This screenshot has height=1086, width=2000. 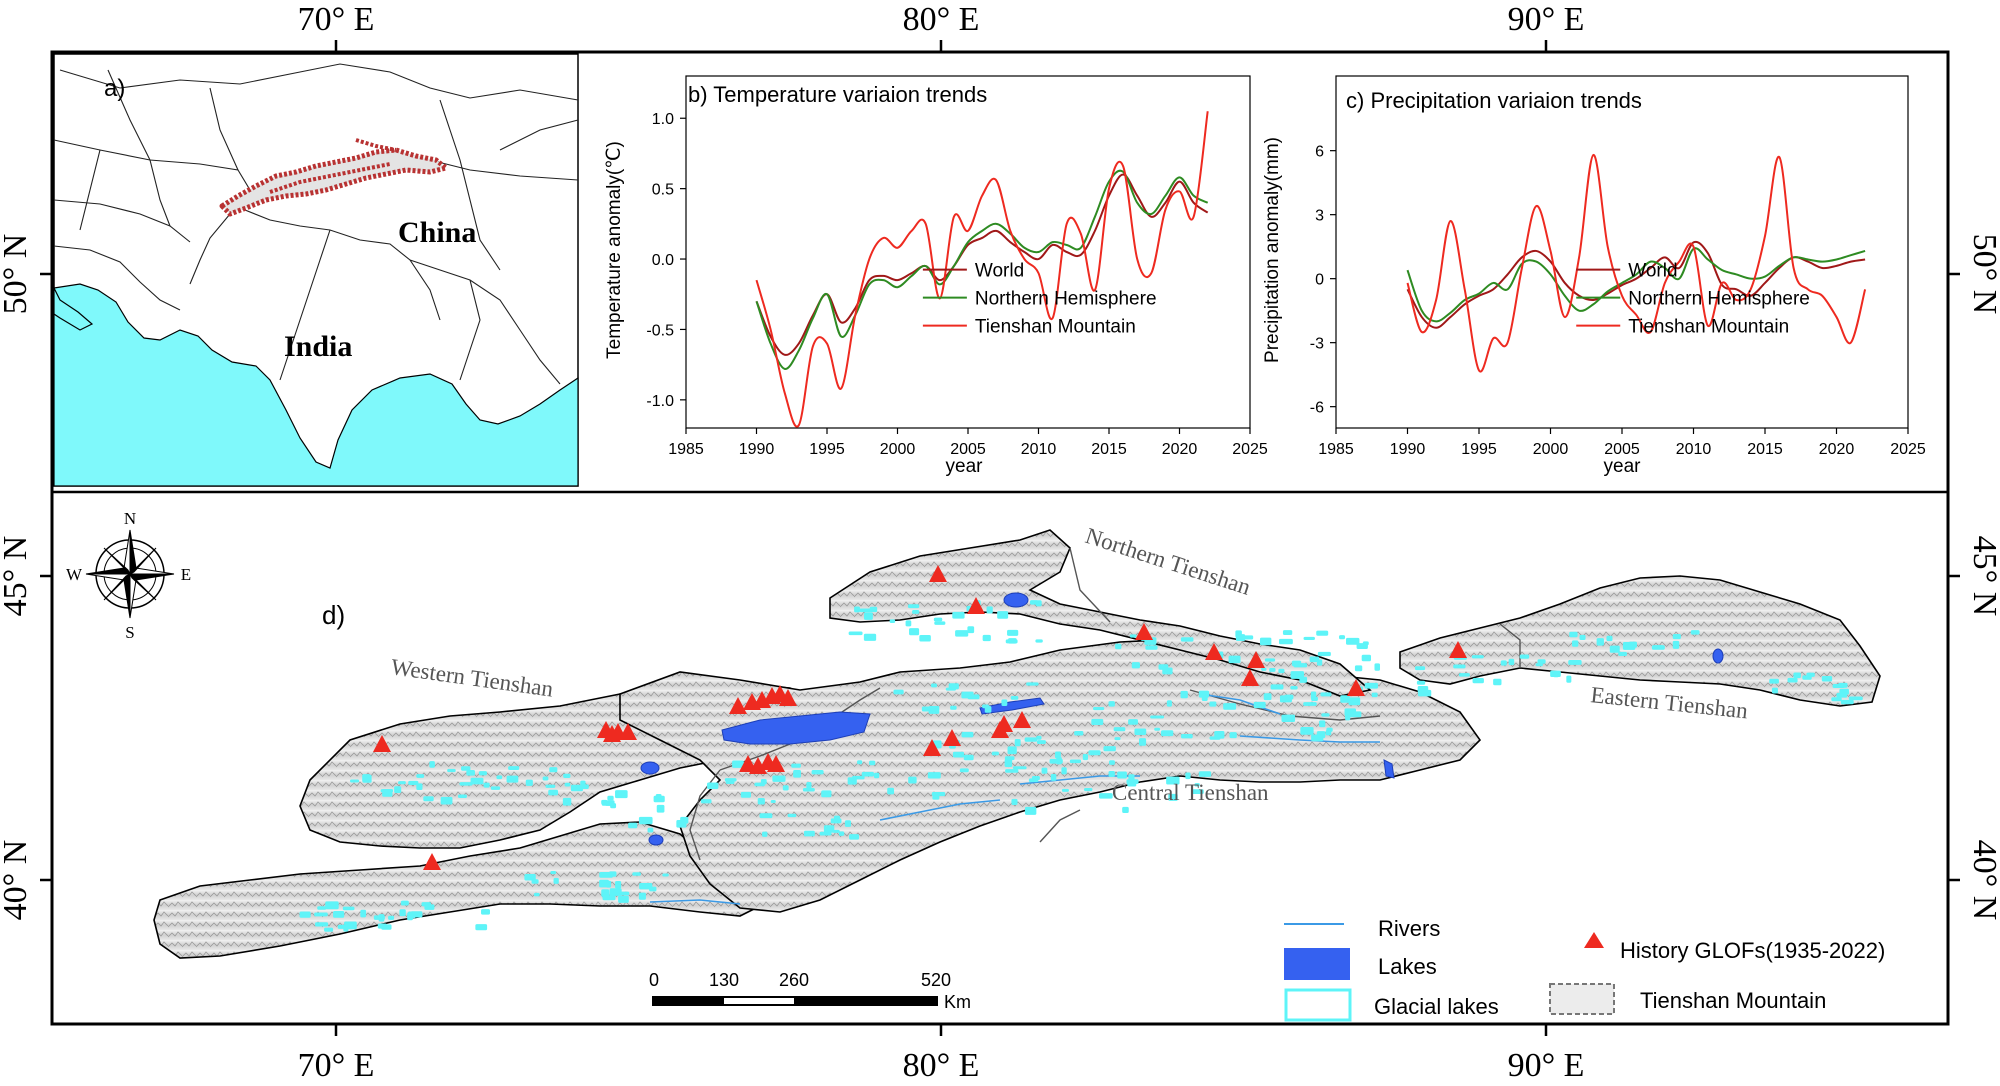 What do you see at coordinates (1837, 449) in the screenshot?
I see `x-tick-label: 2020` at bounding box center [1837, 449].